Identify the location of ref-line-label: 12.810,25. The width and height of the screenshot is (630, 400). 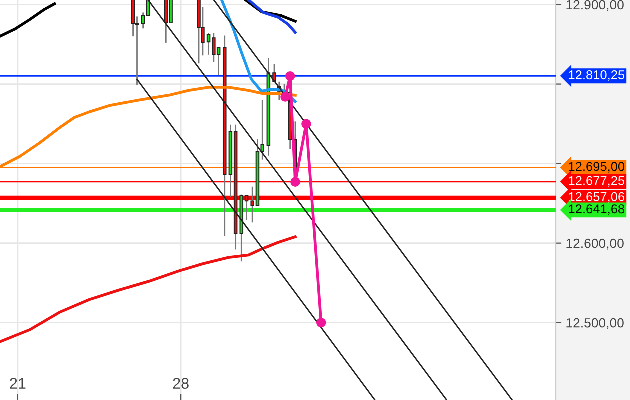
(597, 76).